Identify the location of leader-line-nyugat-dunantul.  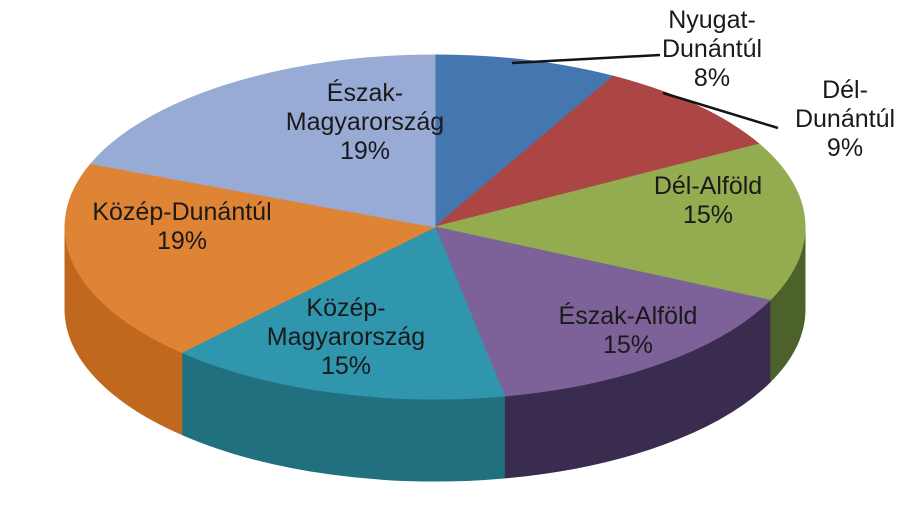
(586, 59).